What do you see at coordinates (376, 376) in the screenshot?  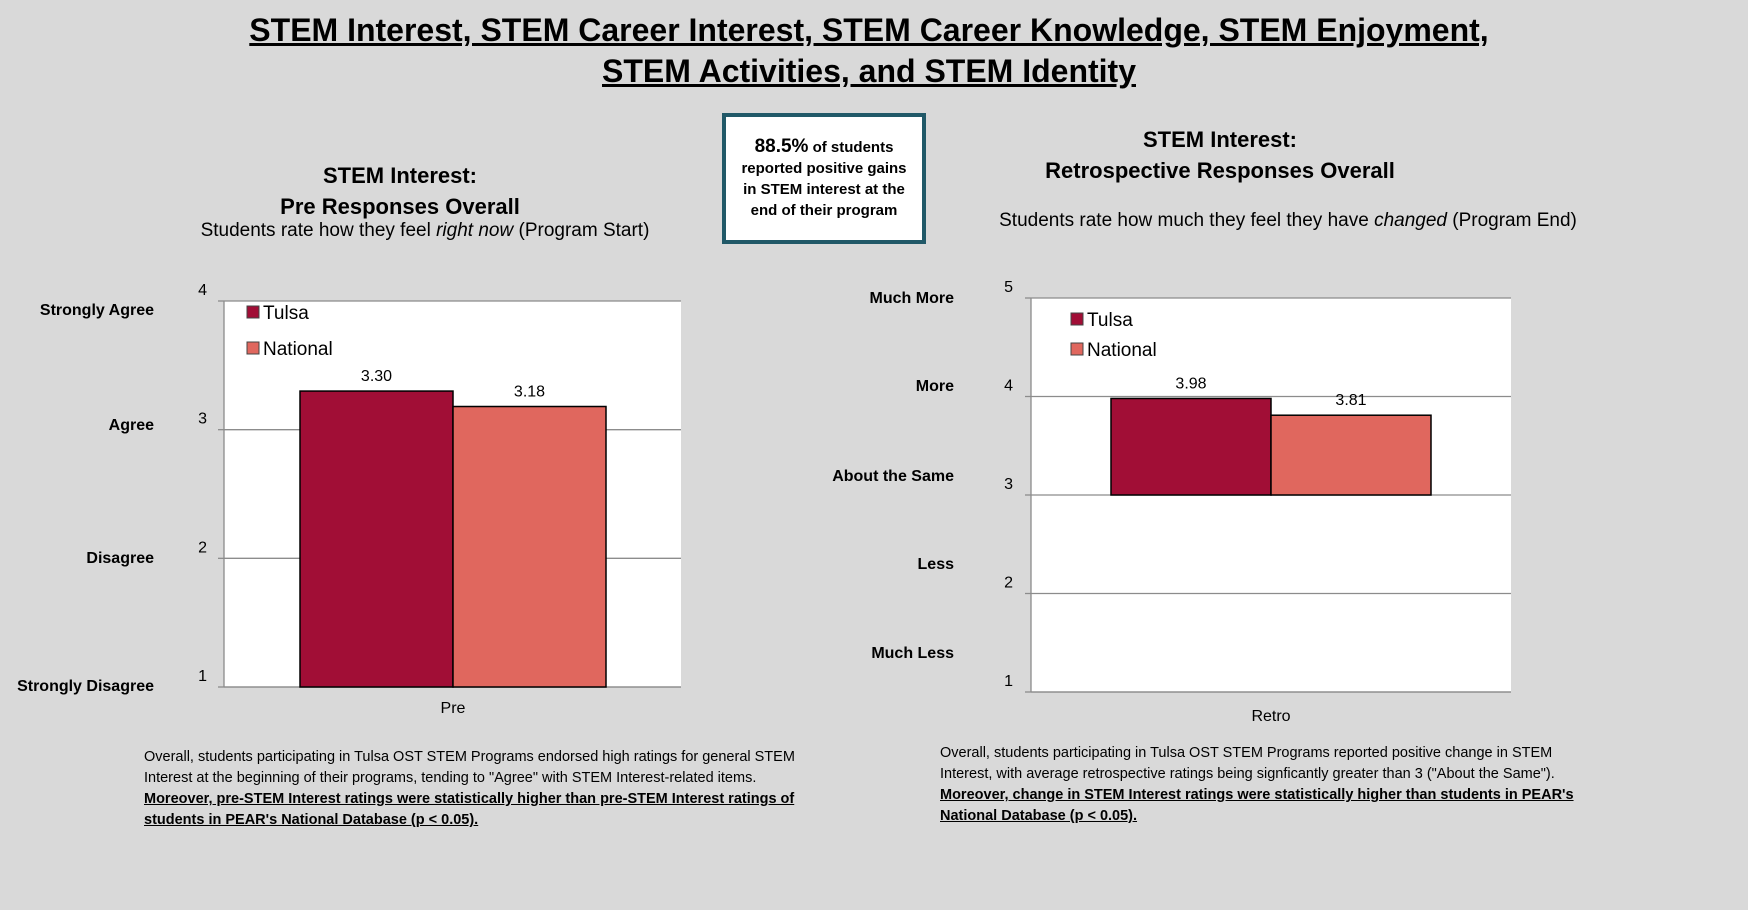 I see `left-data-label-tulsa: 3.30` at bounding box center [376, 376].